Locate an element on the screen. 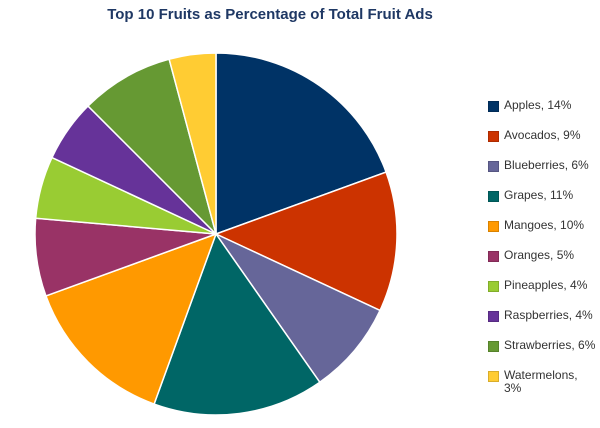 The width and height of the screenshot is (600, 428). legend-label: Strawberries, 6% is located at coordinates (550, 345).